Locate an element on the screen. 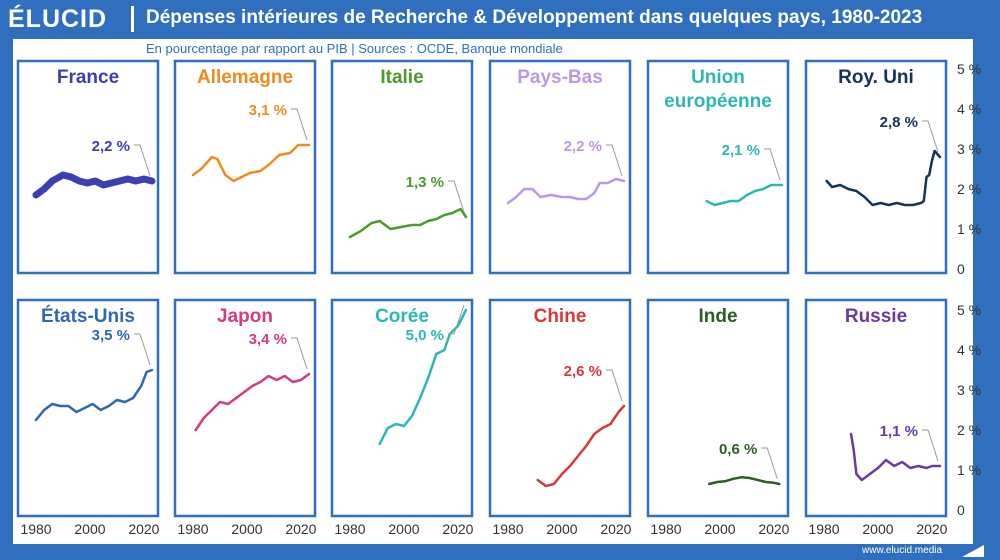 The width and height of the screenshot is (1000, 560). brand-logo: ÉLUCID is located at coordinates (58, 19).